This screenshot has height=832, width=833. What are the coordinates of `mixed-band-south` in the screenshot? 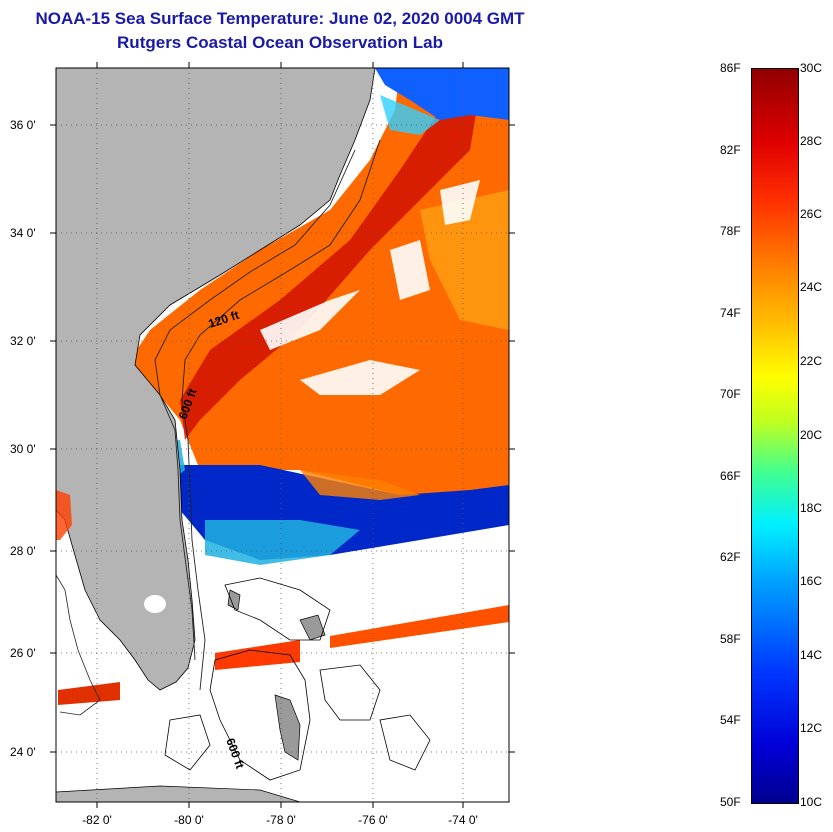 It's located at (245, 502).